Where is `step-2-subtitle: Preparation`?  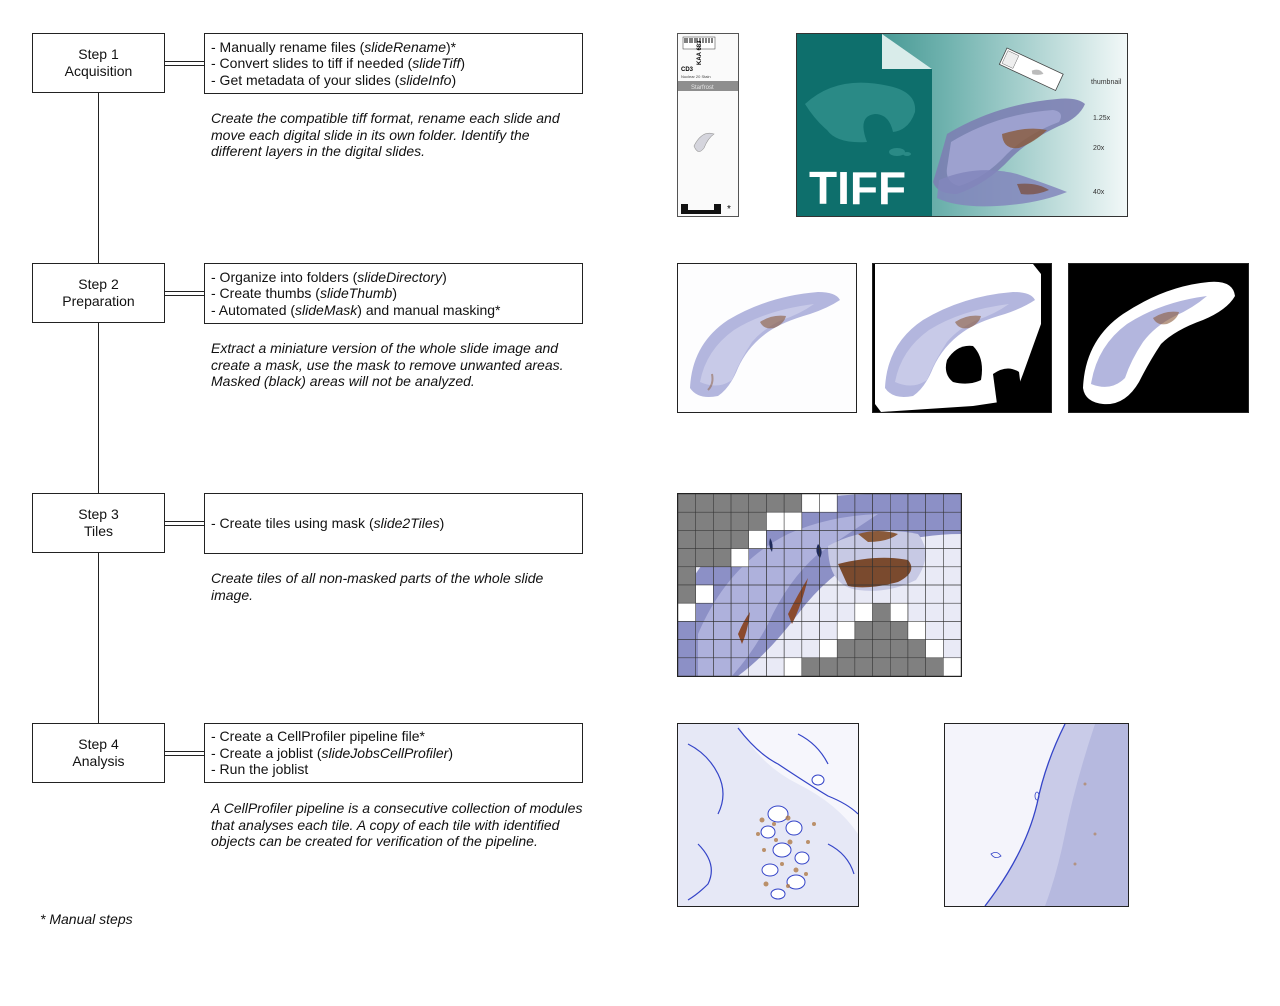 step-2-subtitle: Preparation is located at coordinates (98, 301).